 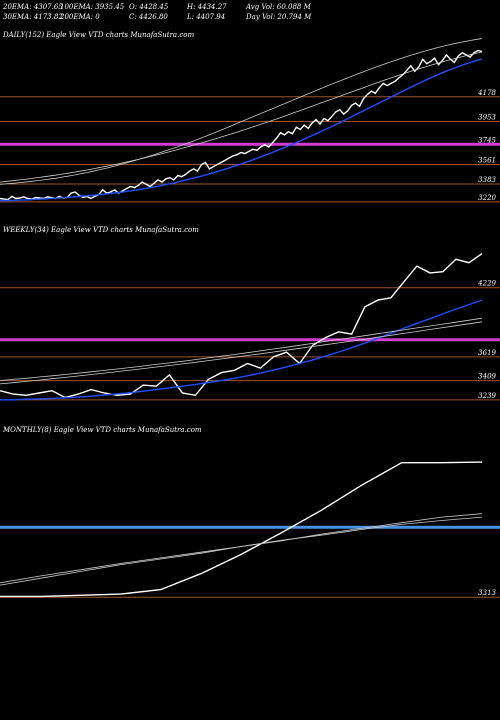 I want to click on weekly-ema20-line, so click(x=241, y=350).